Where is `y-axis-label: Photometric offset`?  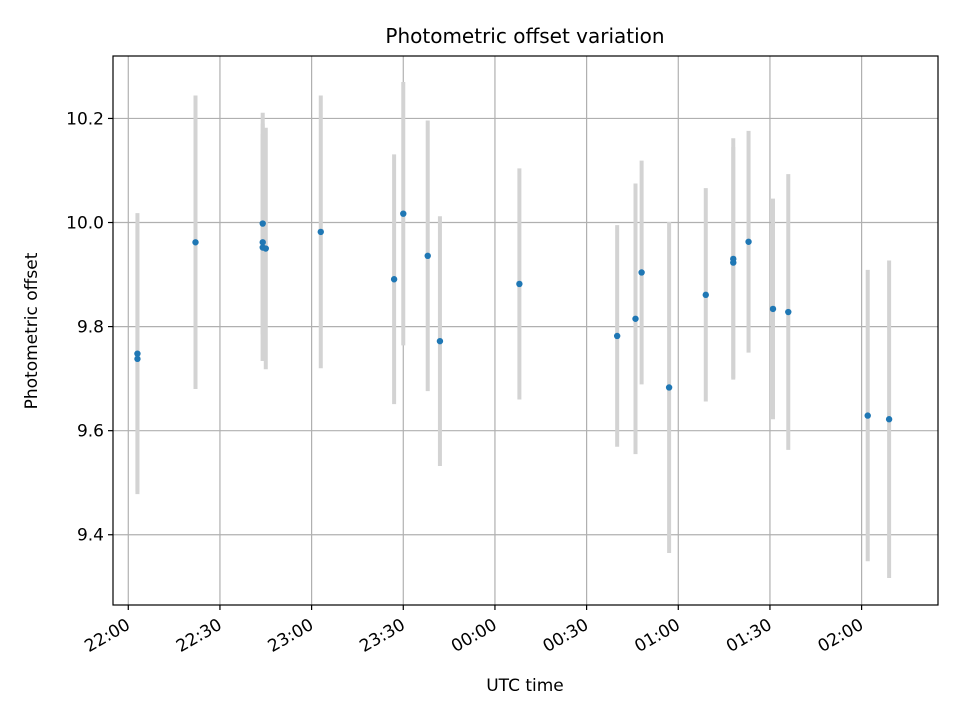
y-axis-label: Photometric offset is located at coordinates (32, 330).